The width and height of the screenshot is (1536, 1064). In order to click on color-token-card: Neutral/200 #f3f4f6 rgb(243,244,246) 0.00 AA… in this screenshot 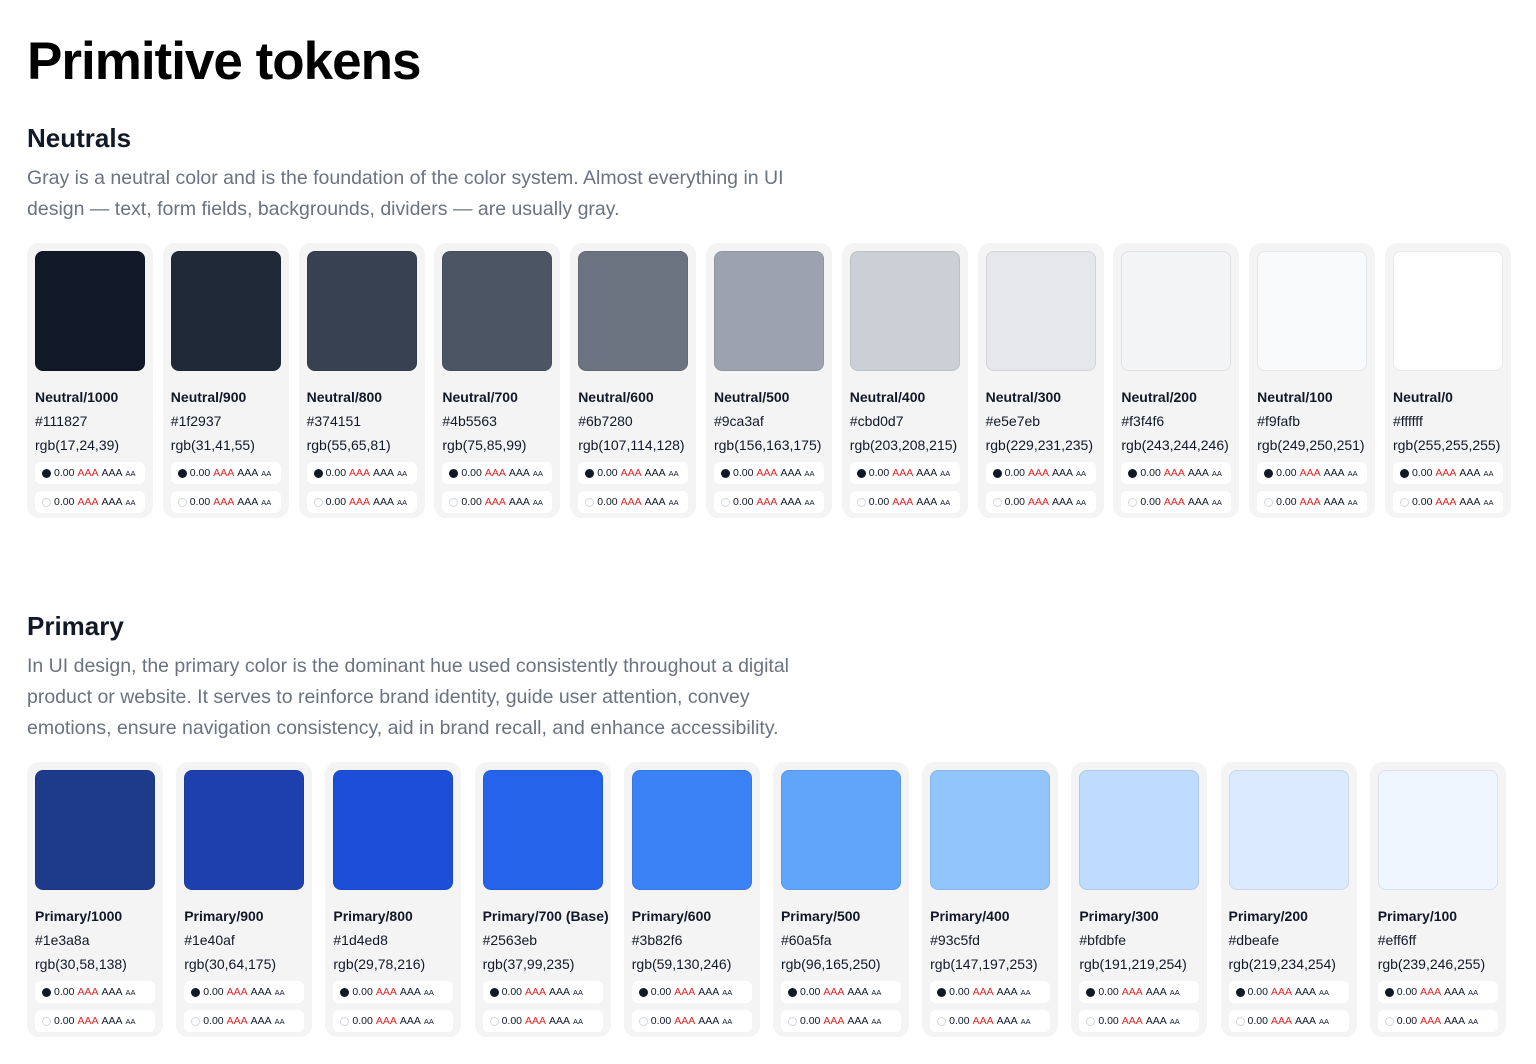, I will do `click(1176, 380)`.